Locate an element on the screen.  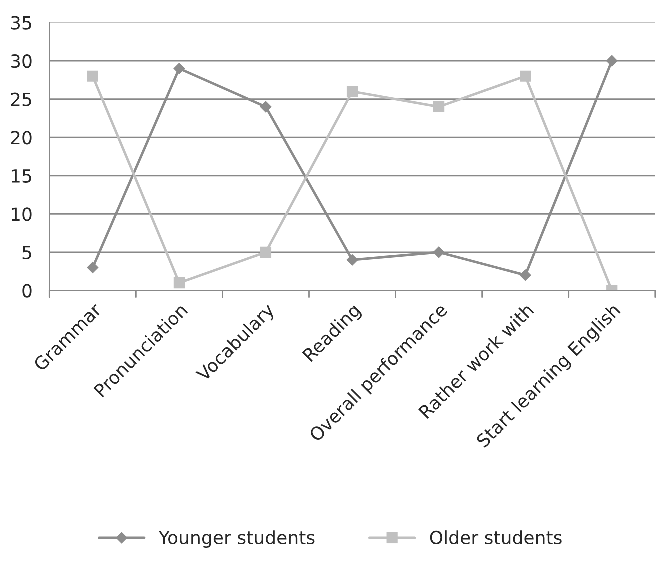
y-tick-label: 0 is located at coordinates (27, 291).